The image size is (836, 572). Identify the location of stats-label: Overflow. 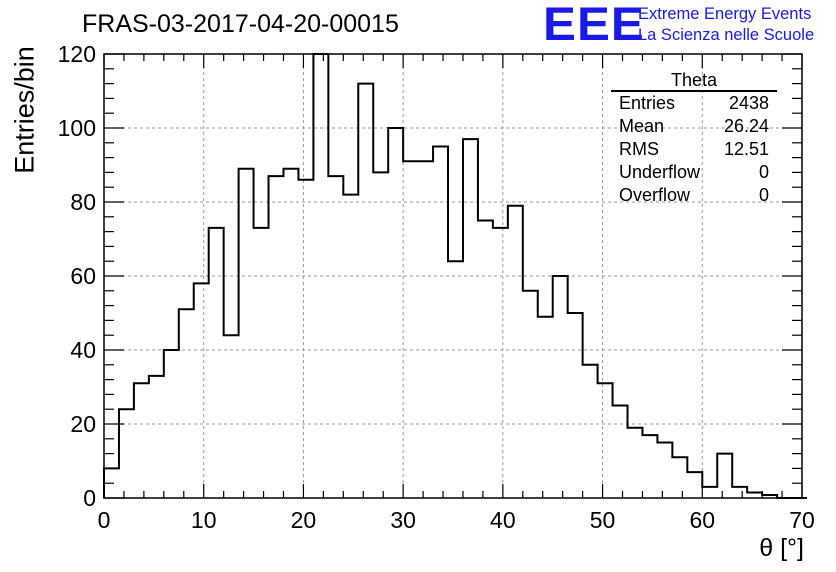
(655, 195).